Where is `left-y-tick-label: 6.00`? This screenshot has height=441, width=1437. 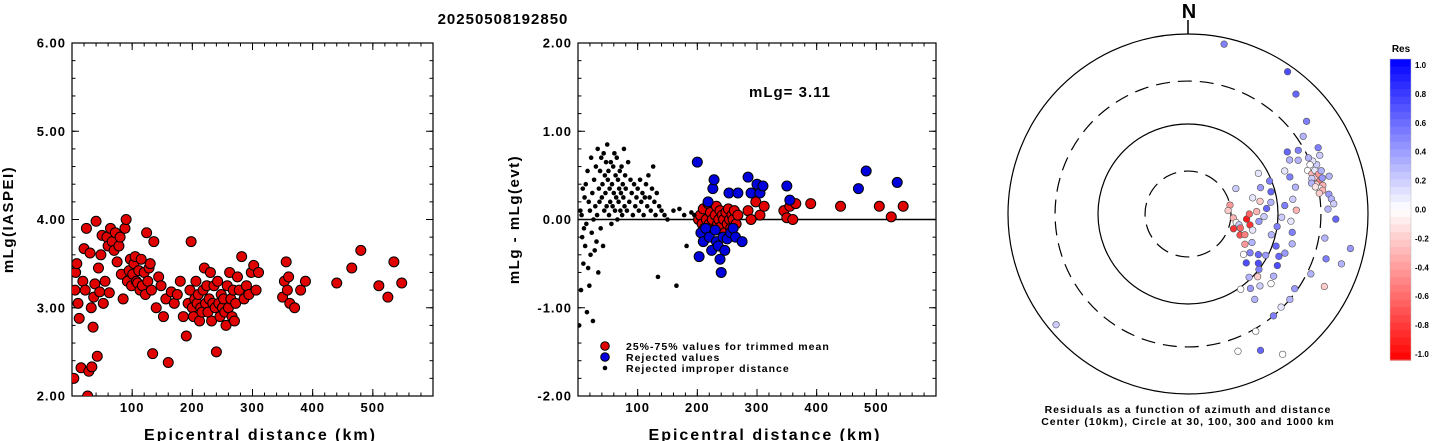 left-y-tick-label: 6.00 is located at coordinates (51, 43).